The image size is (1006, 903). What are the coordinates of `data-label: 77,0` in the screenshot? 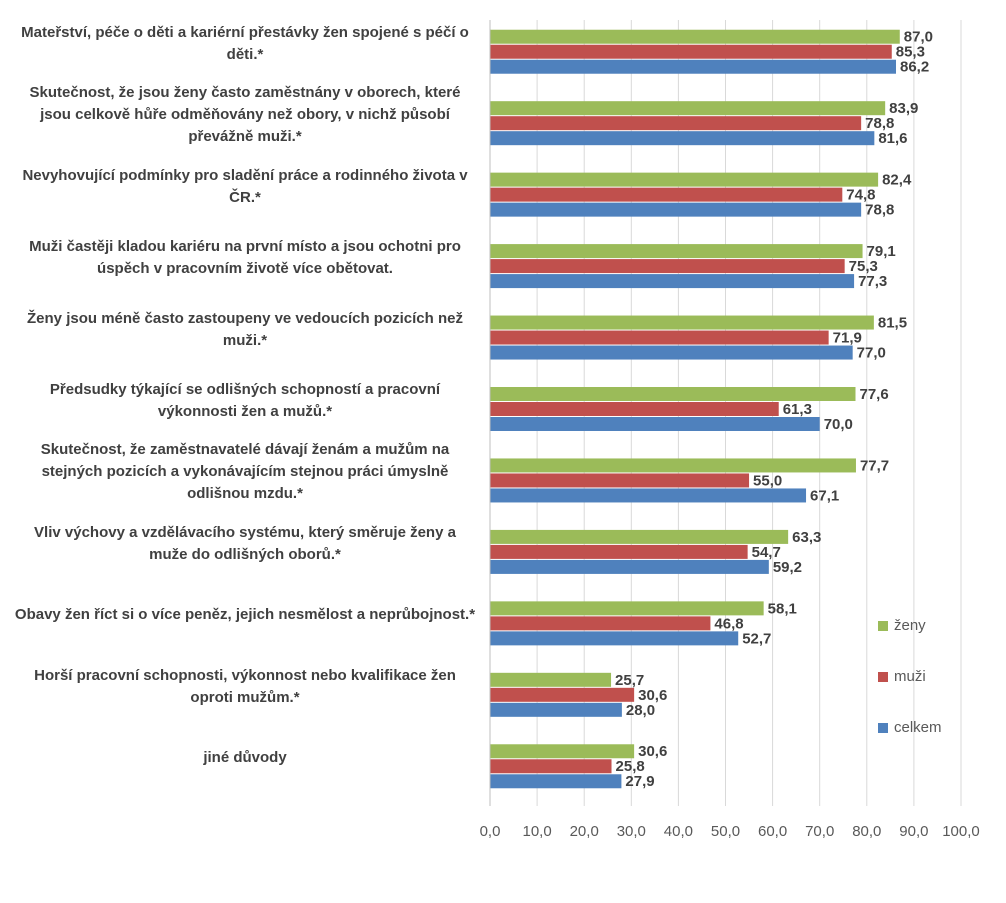 It's located at (871, 353).